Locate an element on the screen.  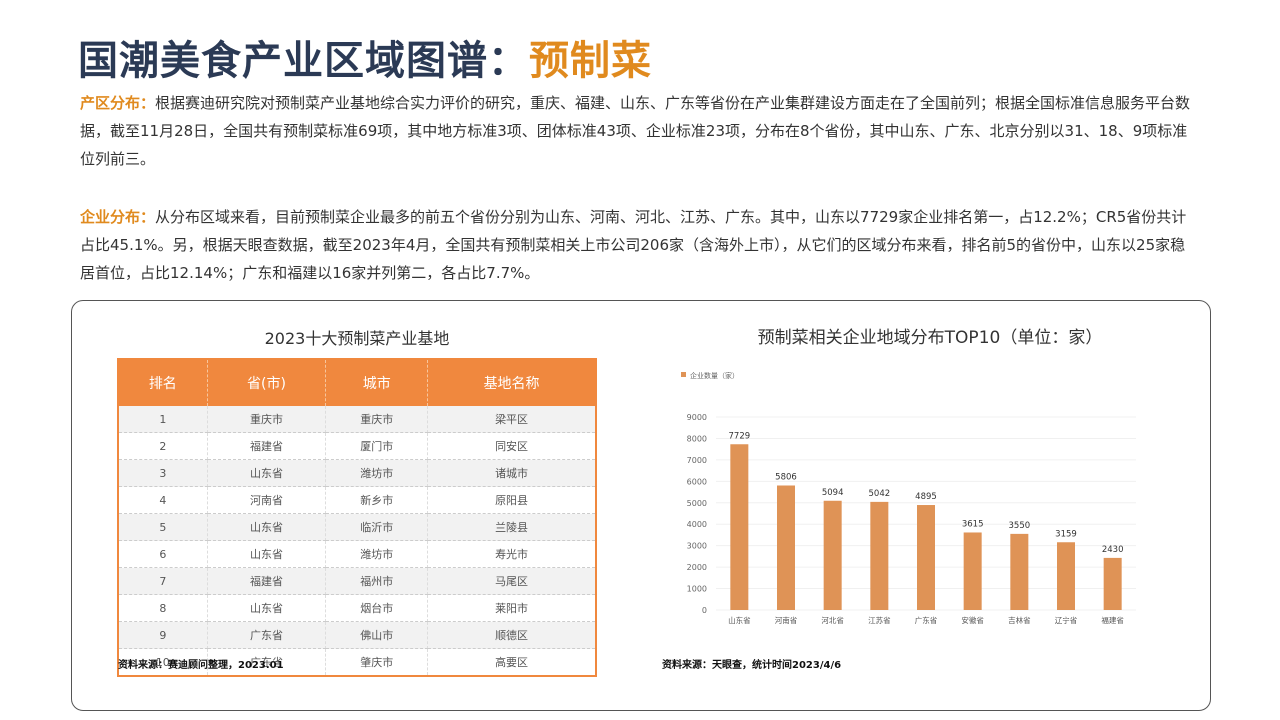
data-label: 5094 is located at coordinates (833, 493).